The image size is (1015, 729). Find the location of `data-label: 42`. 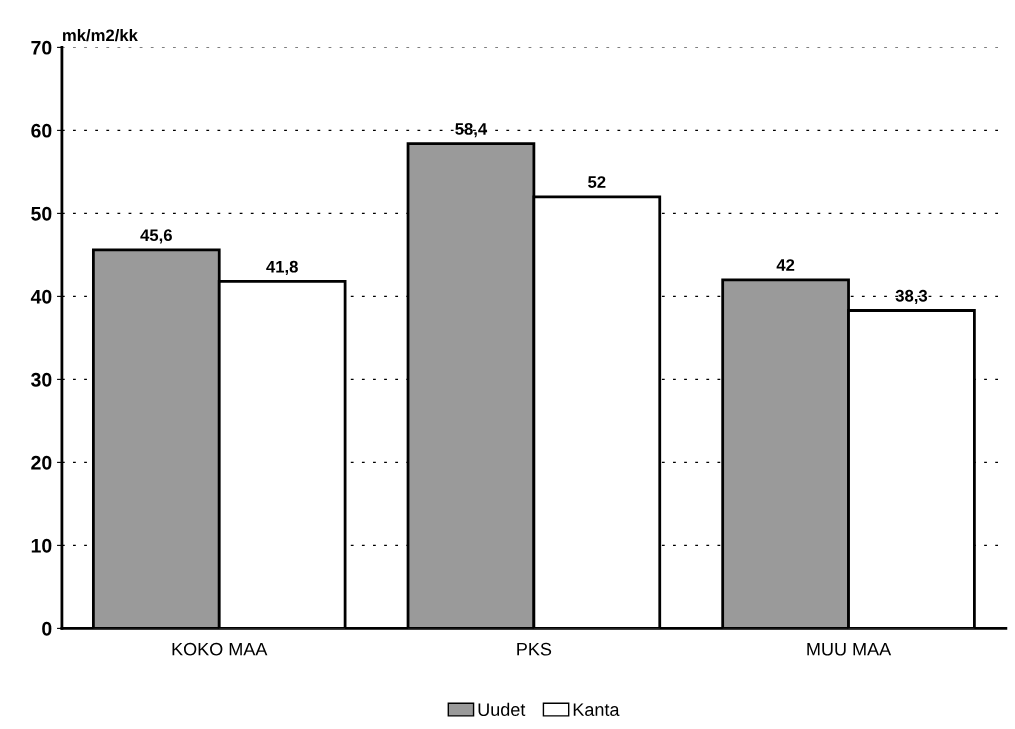

data-label: 42 is located at coordinates (785, 265).